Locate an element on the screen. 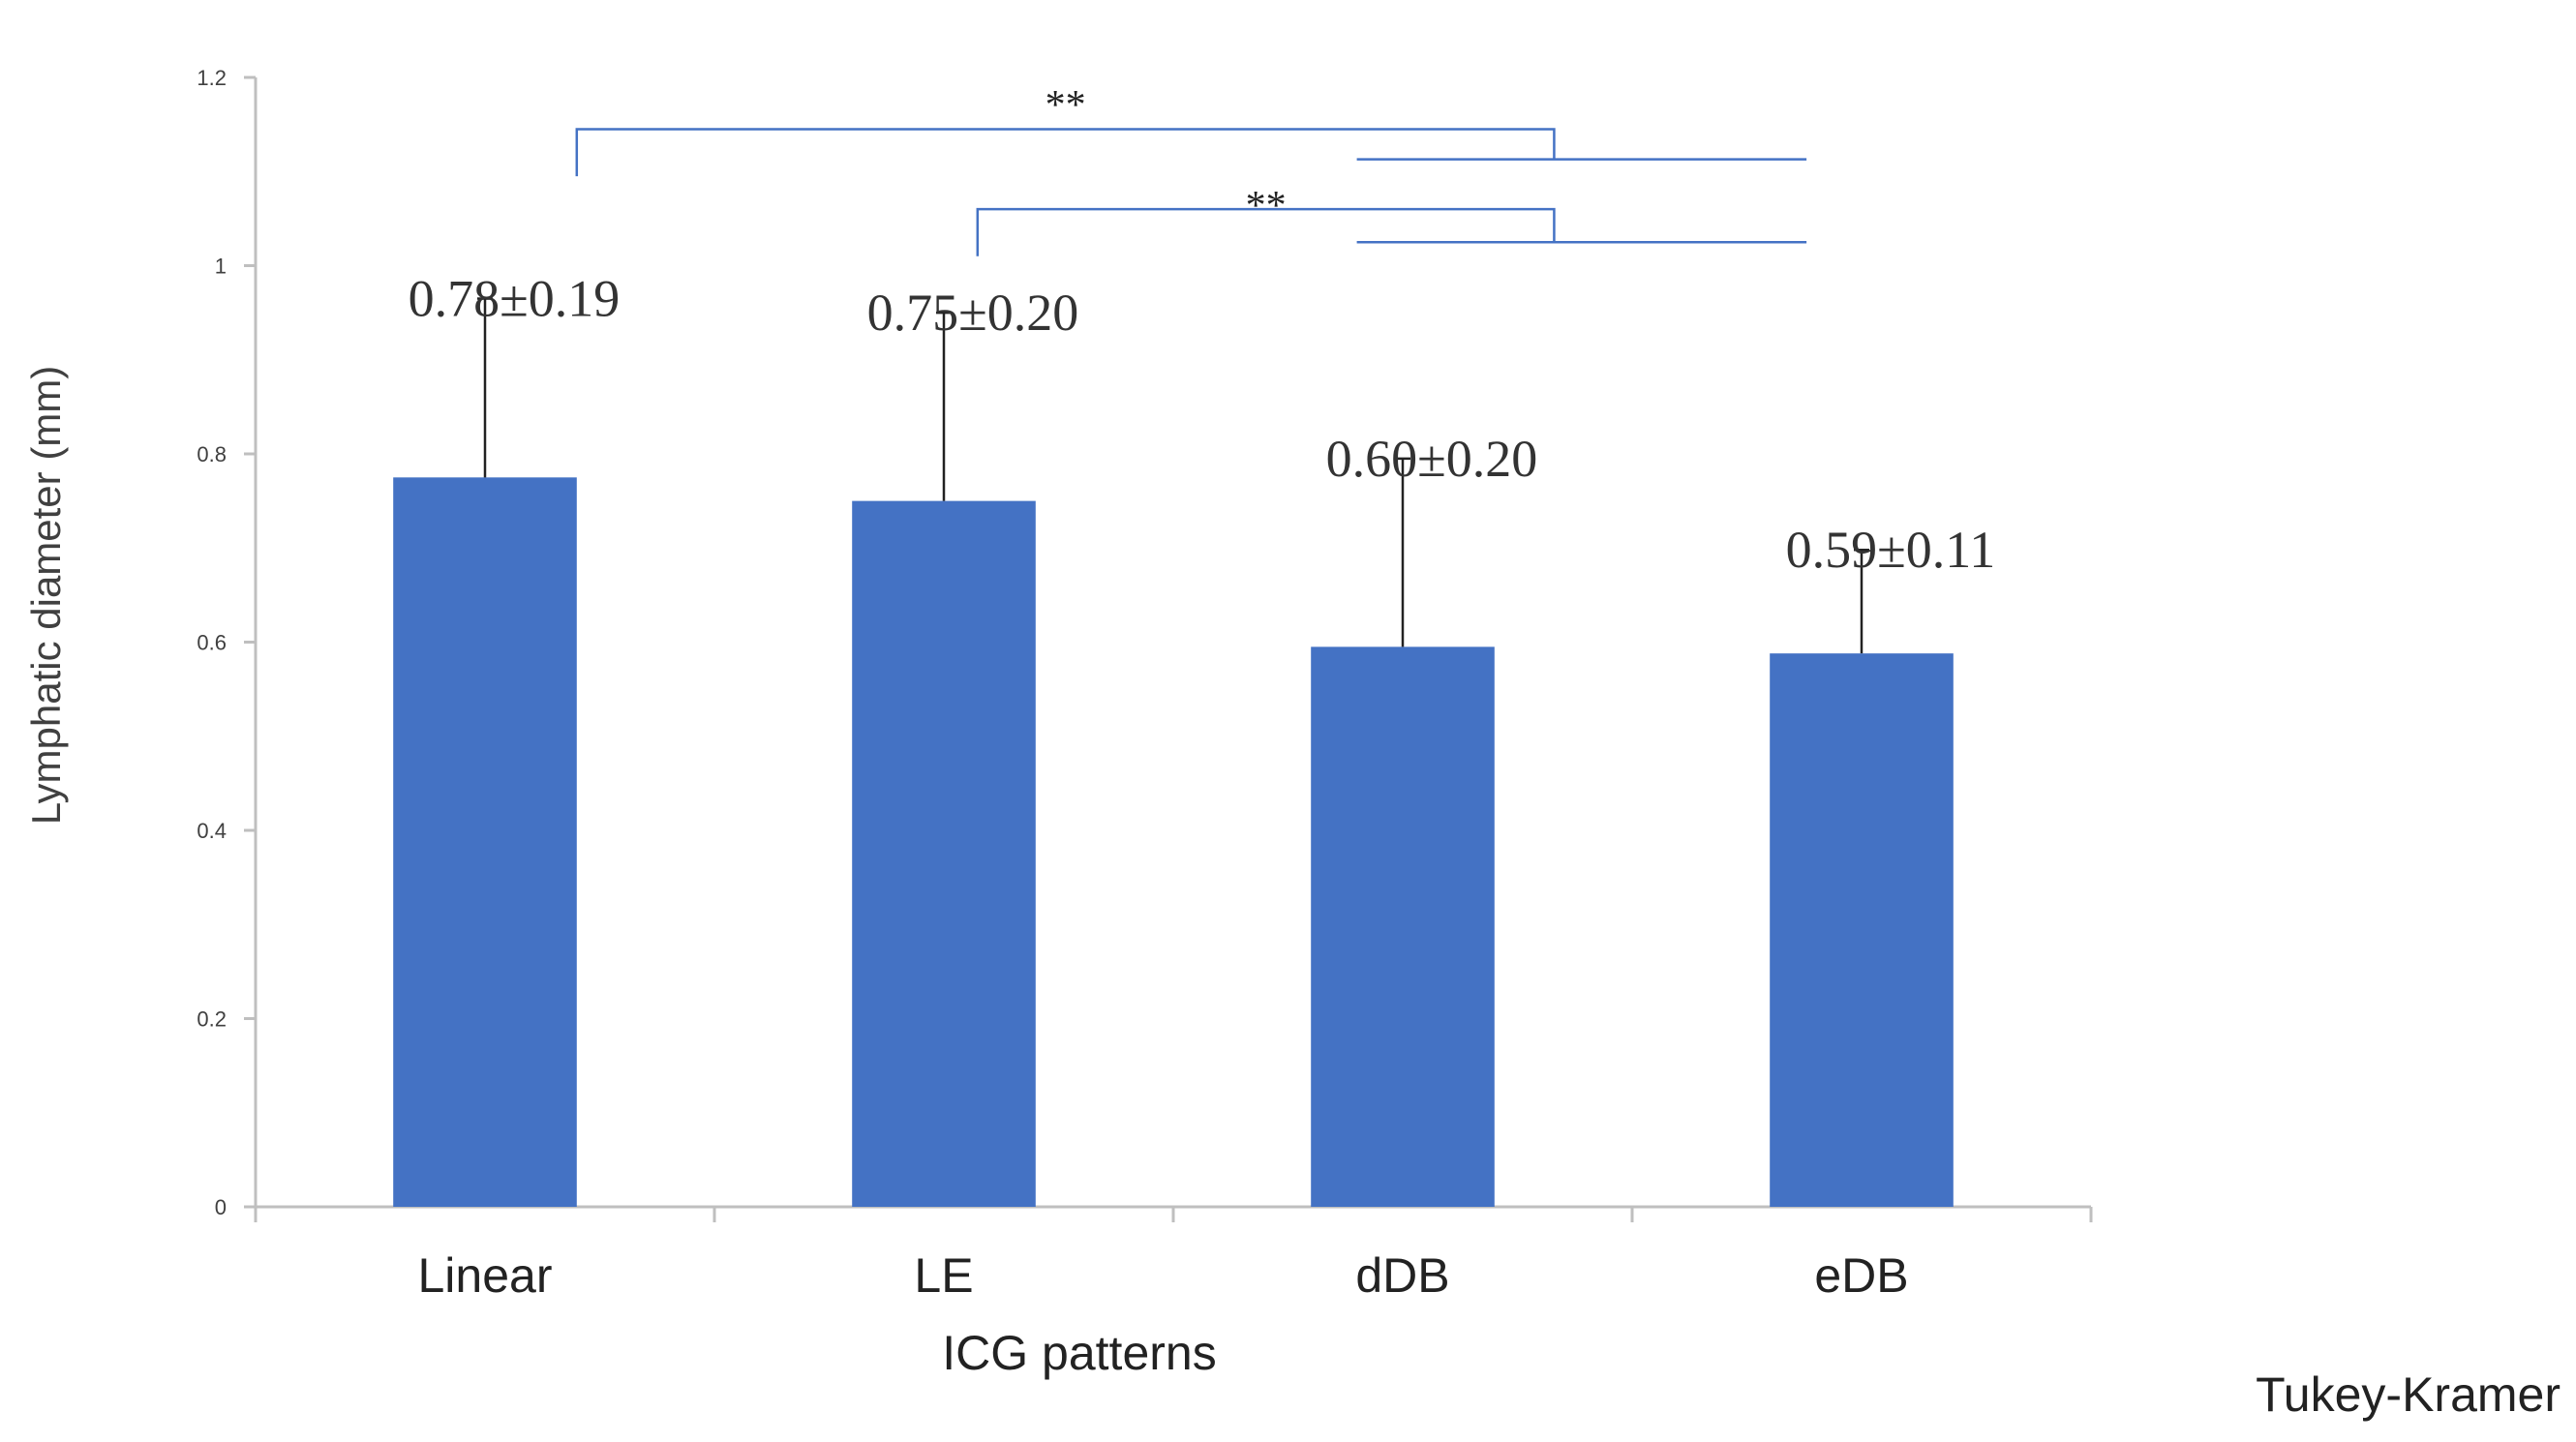 This screenshot has width=2576, height=1442. category-label-le: LE is located at coordinates (943, 1275).